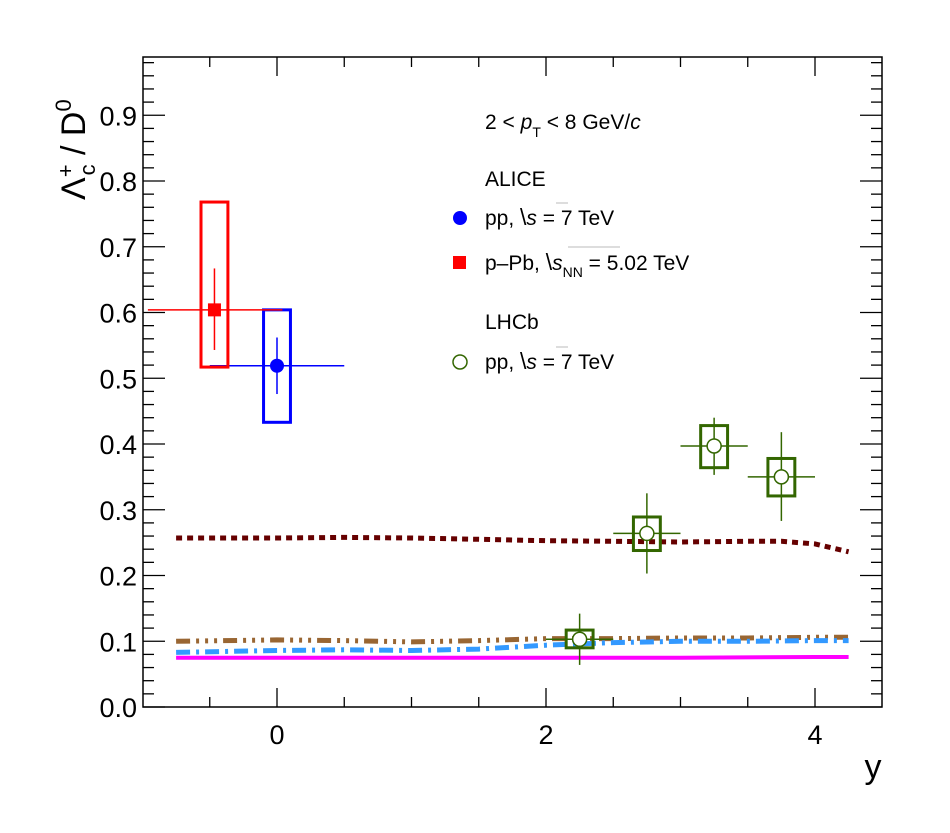 The image size is (950, 833). What do you see at coordinates (118, 314) in the screenshot?
I see `y-tick-label: 0.6` at bounding box center [118, 314].